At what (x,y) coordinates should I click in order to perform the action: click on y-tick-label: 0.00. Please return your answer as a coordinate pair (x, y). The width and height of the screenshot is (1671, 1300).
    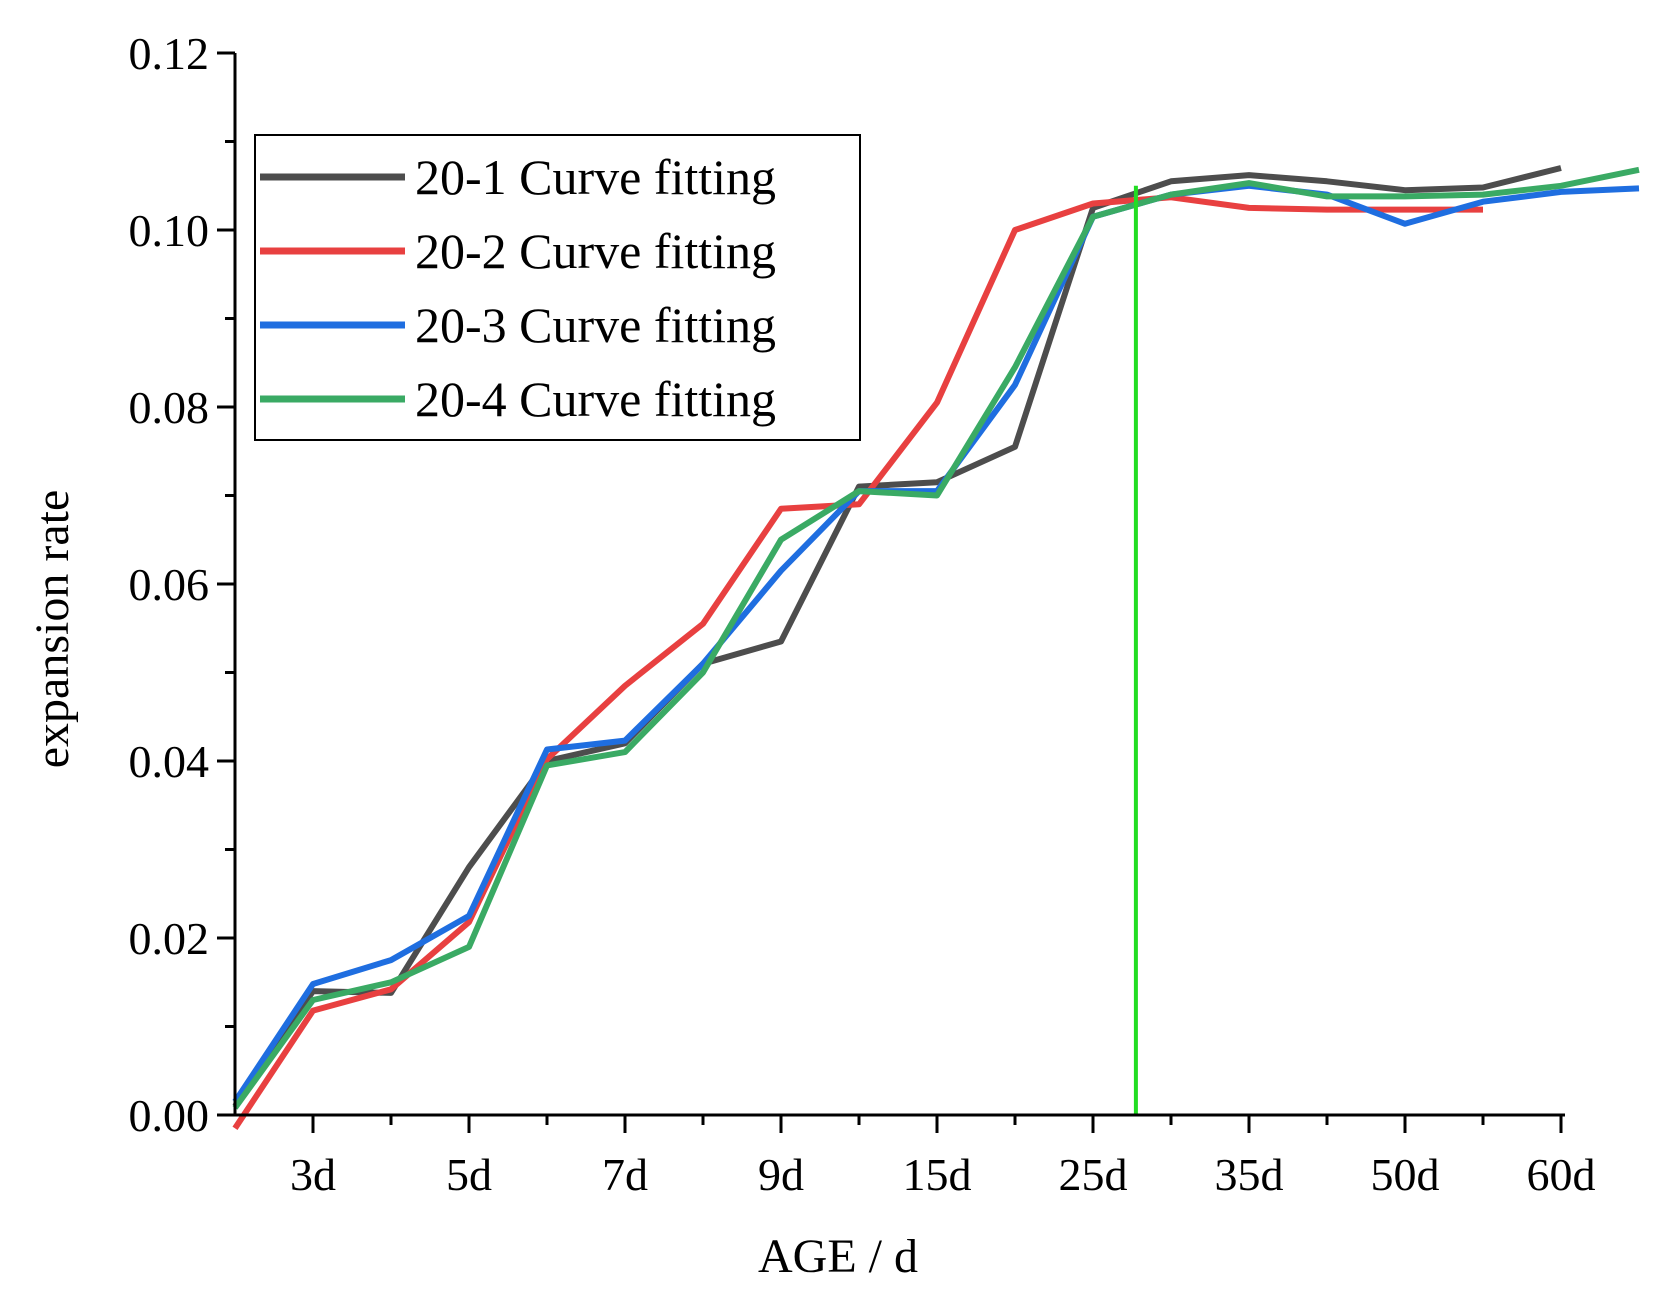
    Looking at the image, I should click on (169, 1115).